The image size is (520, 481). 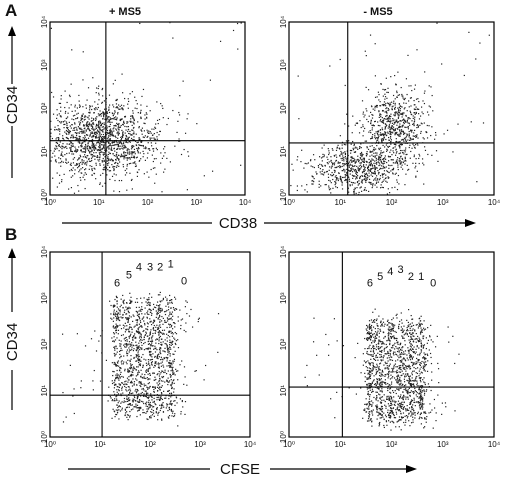 What do you see at coordinates (44, 108) in the screenshot?
I see `y-tick-label: 10²` at bounding box center [44, 108].